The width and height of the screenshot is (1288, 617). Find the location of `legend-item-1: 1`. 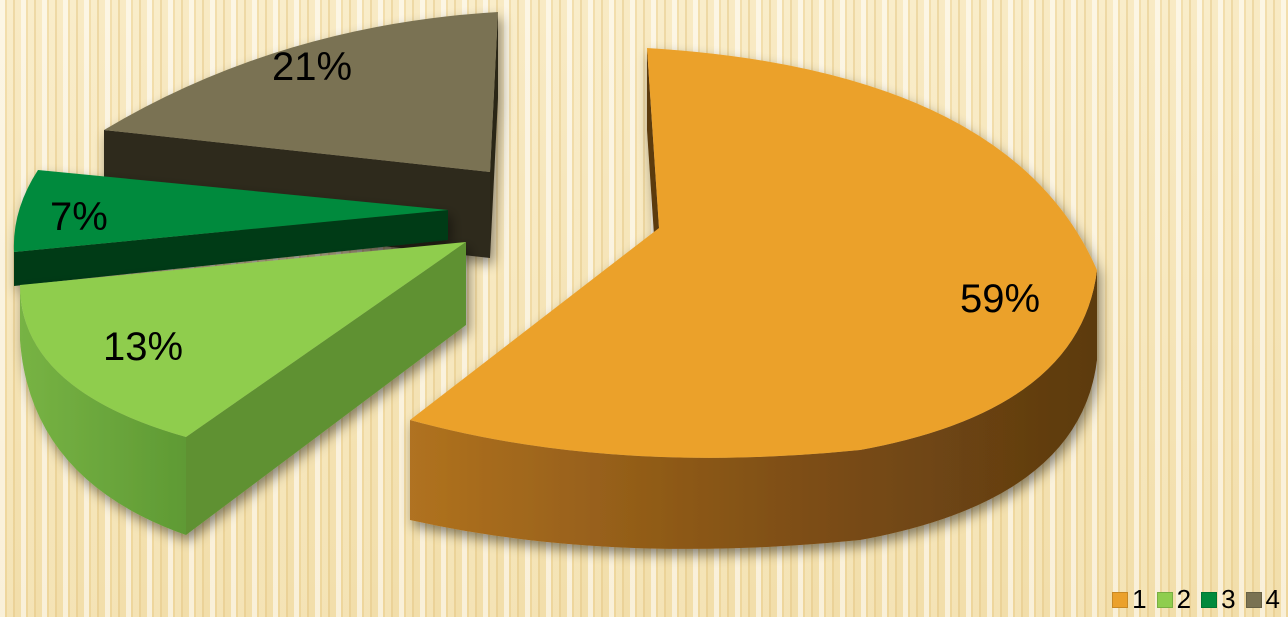

legend-item-1: 1 is located at coordinates (1129, 599).